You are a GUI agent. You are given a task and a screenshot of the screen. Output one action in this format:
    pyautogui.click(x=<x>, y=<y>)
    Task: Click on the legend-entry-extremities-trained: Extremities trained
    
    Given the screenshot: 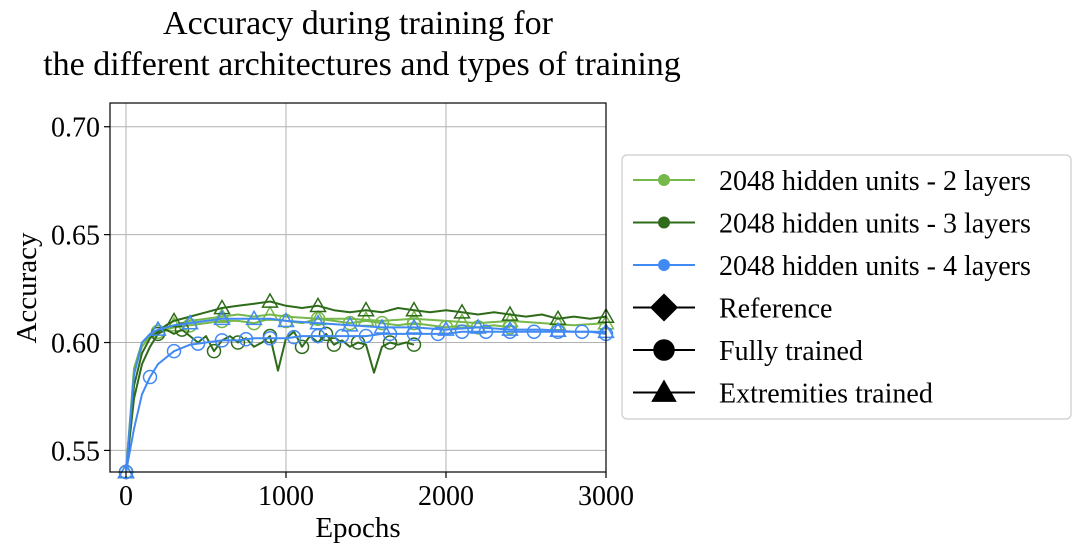 What is the action you would take?
    pyautogui.click(x=783, y=394)
    